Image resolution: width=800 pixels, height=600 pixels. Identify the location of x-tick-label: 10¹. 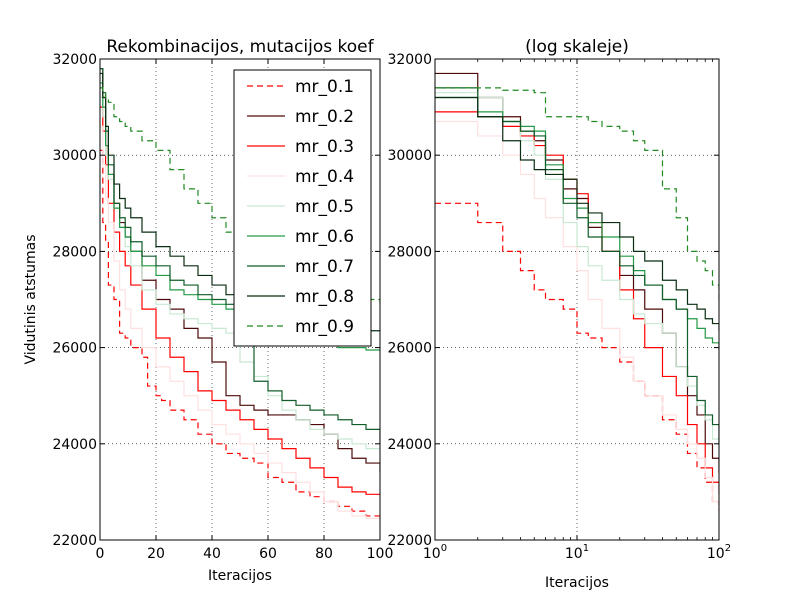
(577, 552).